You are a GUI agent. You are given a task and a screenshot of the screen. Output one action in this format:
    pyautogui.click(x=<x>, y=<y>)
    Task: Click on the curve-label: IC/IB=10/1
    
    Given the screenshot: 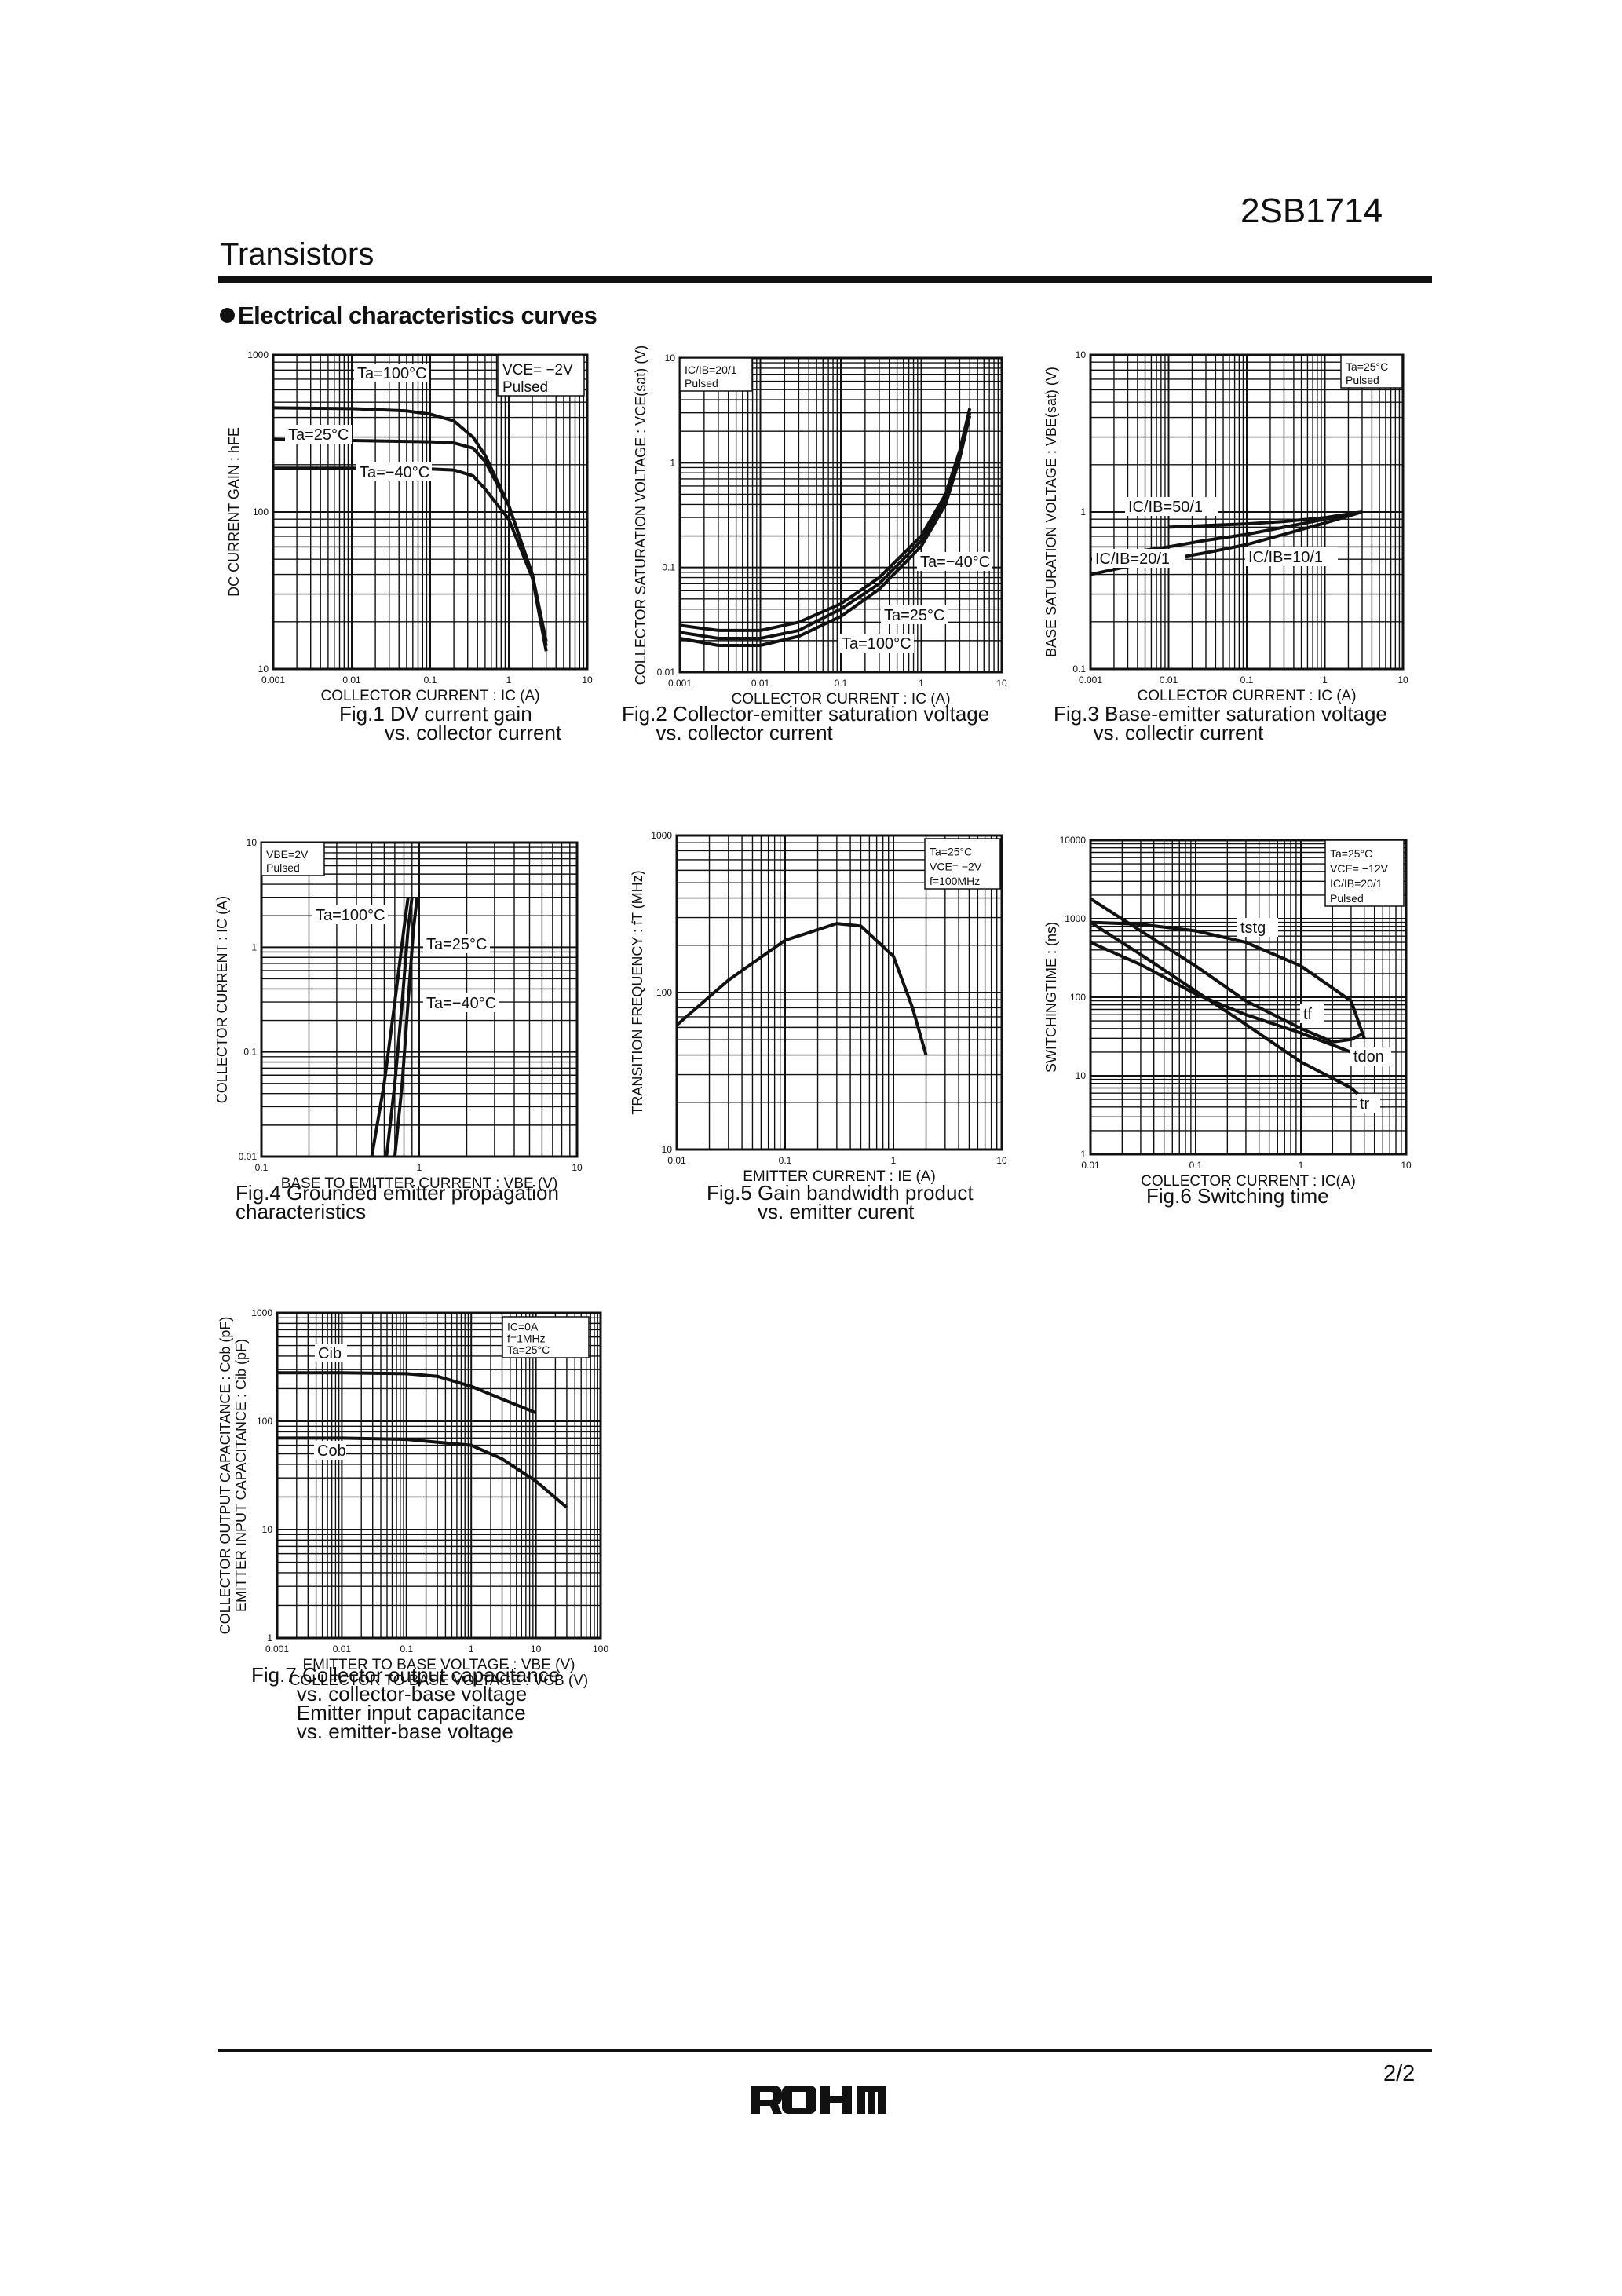 What is the action you would take?
    pyautogui.click(x=1285, y=558)
    